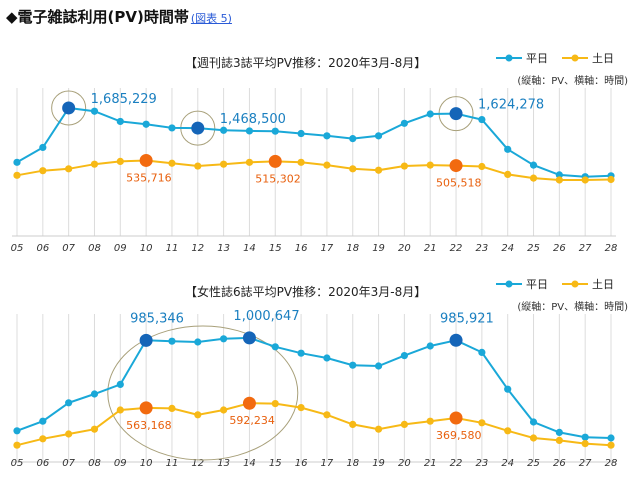 This screenshot has width=640, height=479. Describe the element at coordinates (467, 318) in the screenshot. I see `data-label-weekday: 985,921` at that location.